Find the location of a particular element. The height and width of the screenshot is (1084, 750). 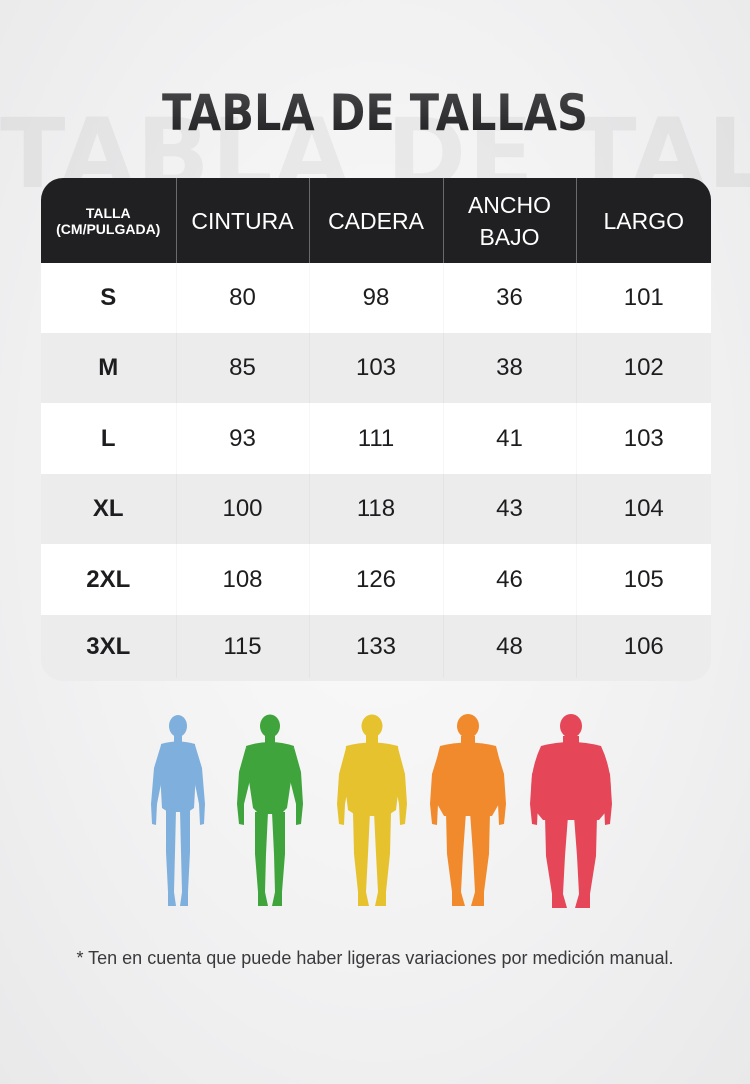

table-row: L 93 111 41 103 is located at coordinates (376, 438).